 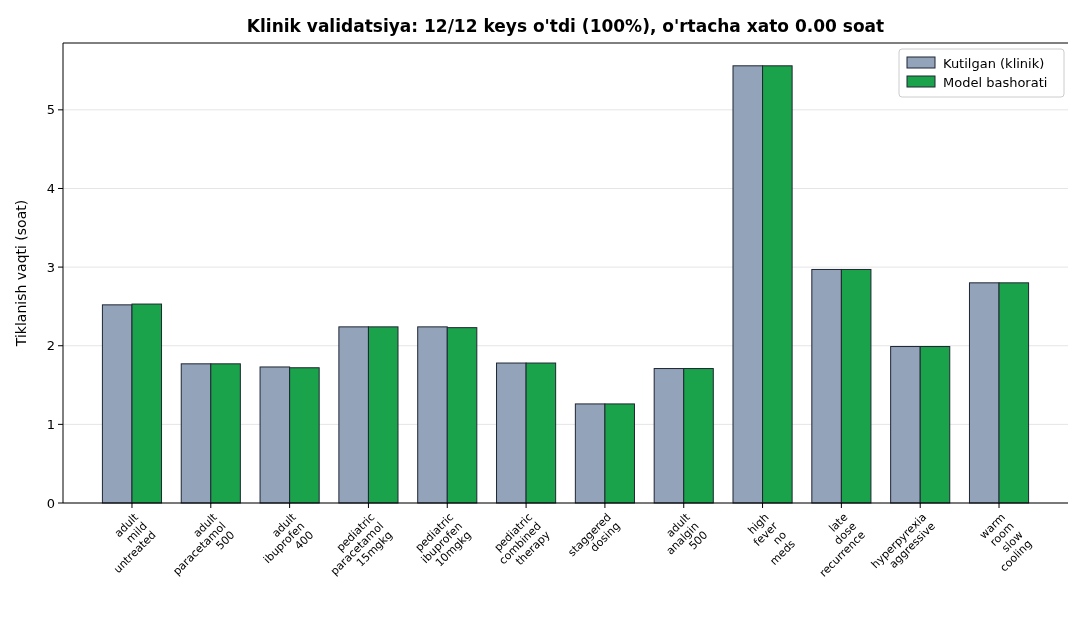 I want to click on legend-label: Kutilgan (klinik), so click(x=994, y=63).